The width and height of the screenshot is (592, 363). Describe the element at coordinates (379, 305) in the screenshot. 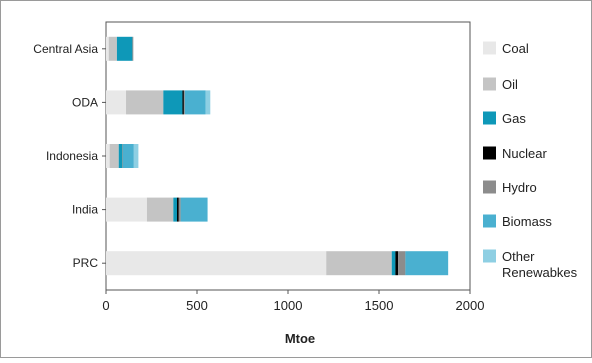

I see `x-tick-label: 1500` at that location.